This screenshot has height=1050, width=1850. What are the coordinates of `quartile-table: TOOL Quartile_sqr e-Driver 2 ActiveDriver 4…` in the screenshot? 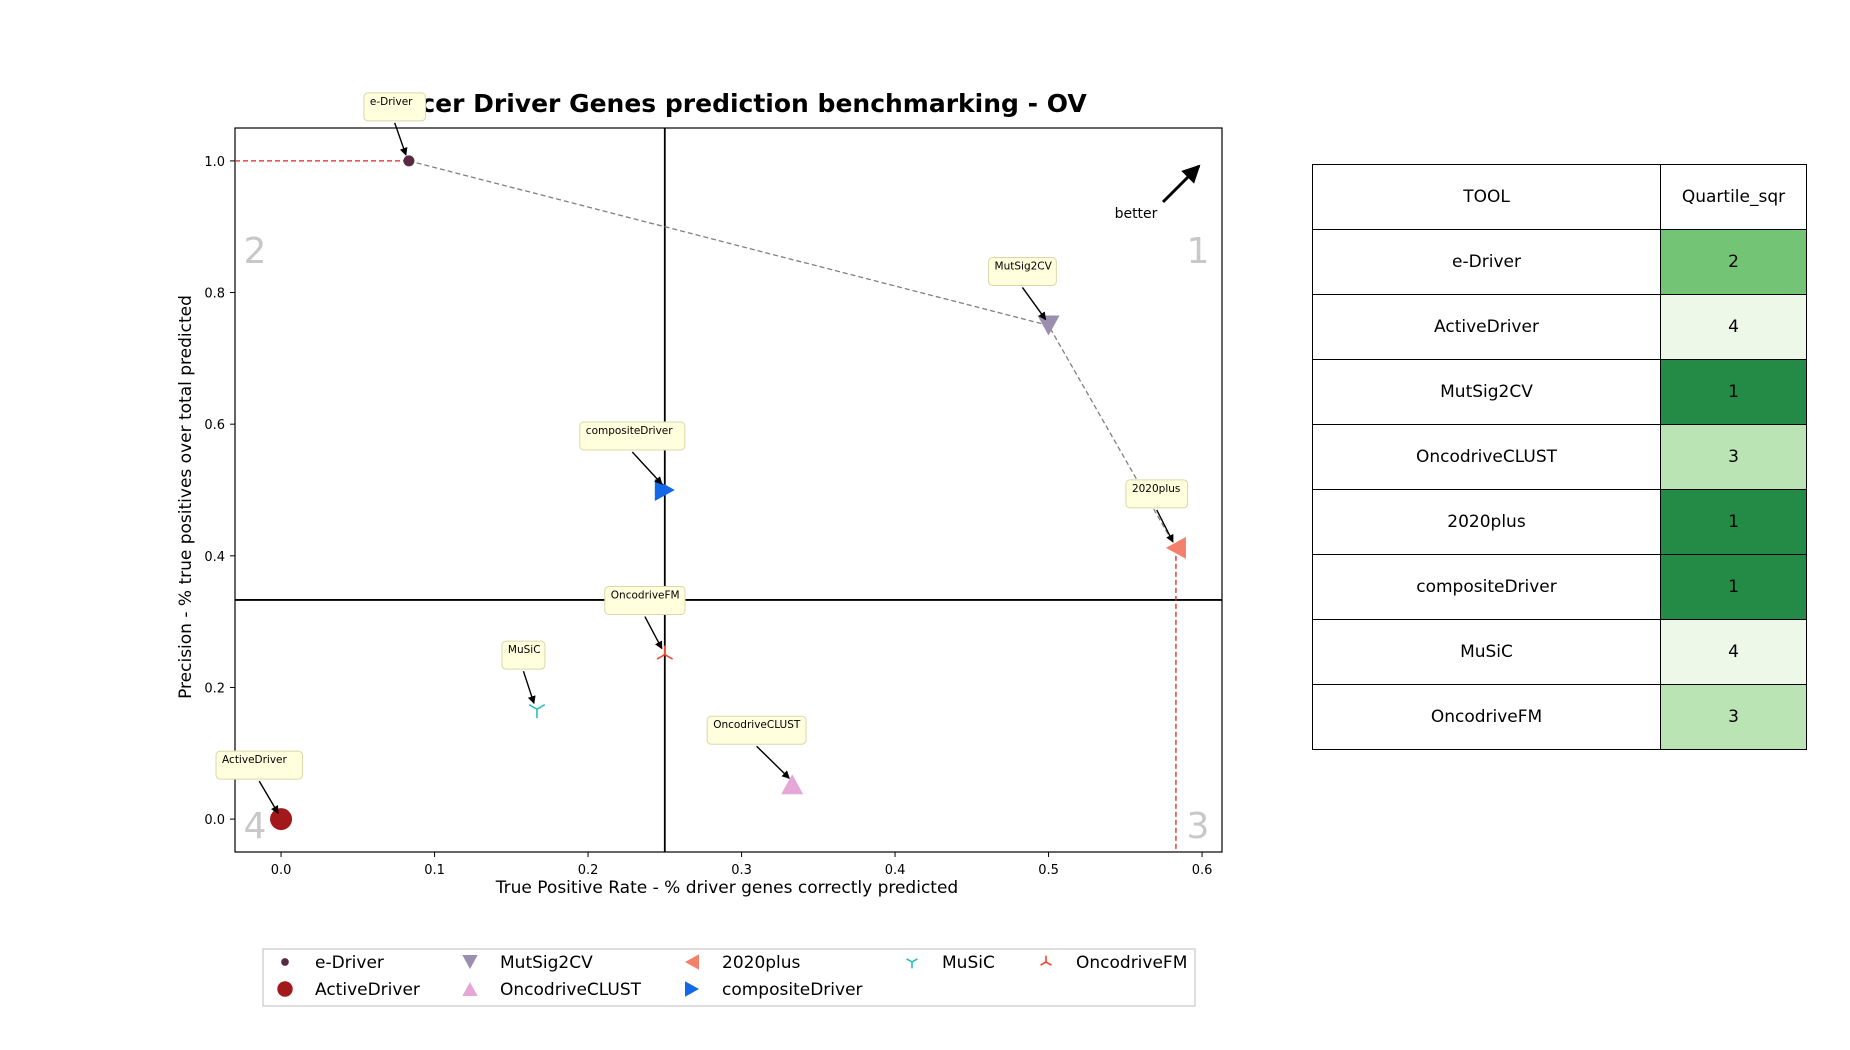 It's located at (1559, 457).